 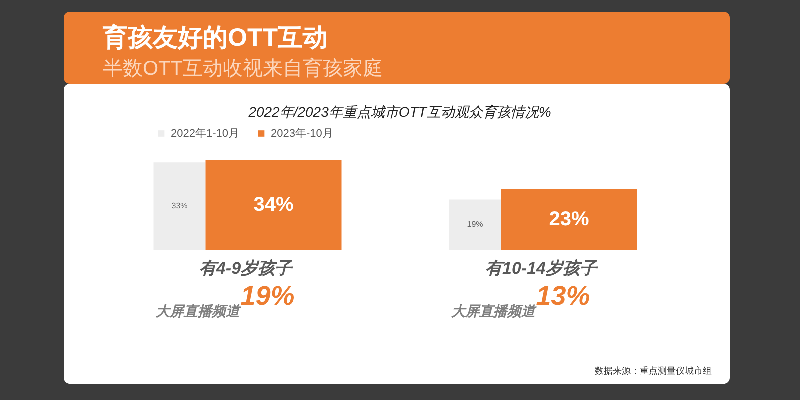 What do you see at coordinates (243, 68) in the screenshot?
I see `chart-subtitle: 半数OTT互动收视来自育孩家庭` at bounding box center [243, 68].